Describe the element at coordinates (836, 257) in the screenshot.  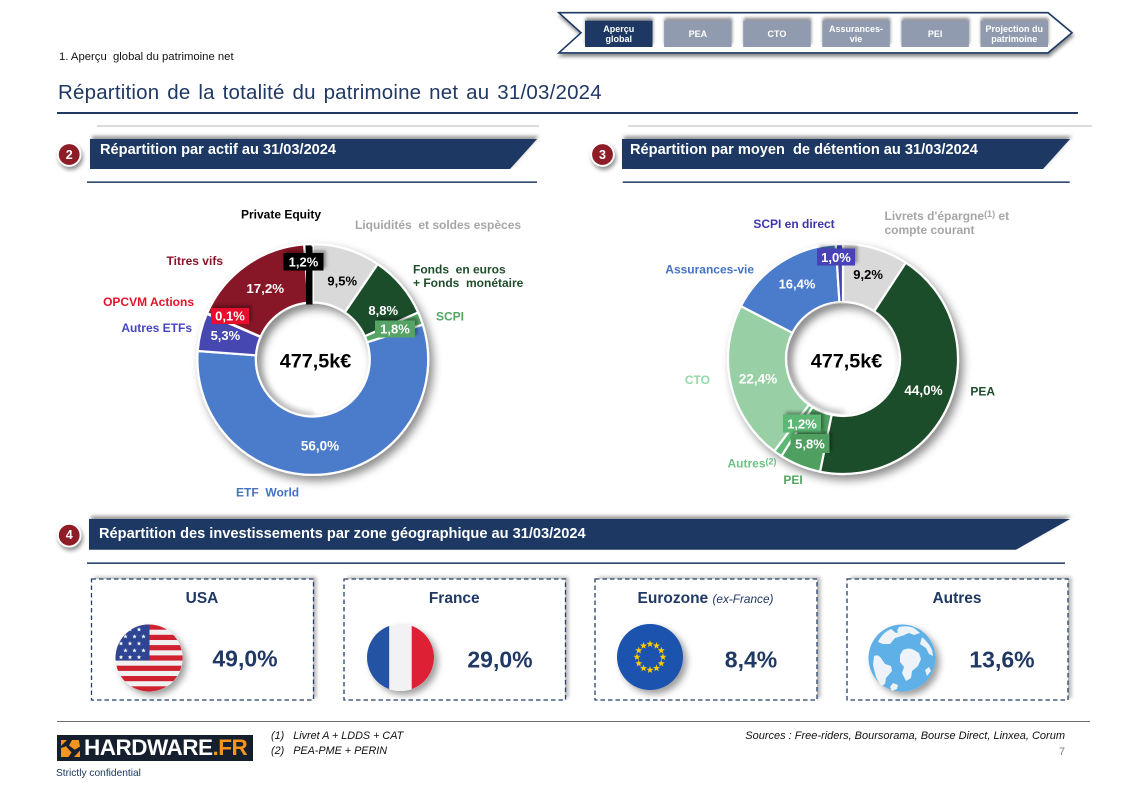
I see `svg-text: 1,0%` at that location.